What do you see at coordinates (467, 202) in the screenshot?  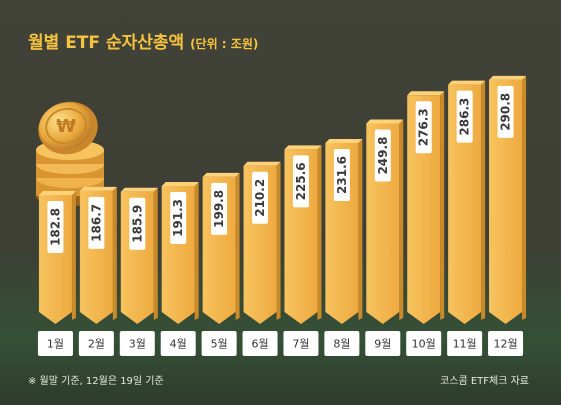 I see `bar-11: 286.3` at bounding box center [467, 202].